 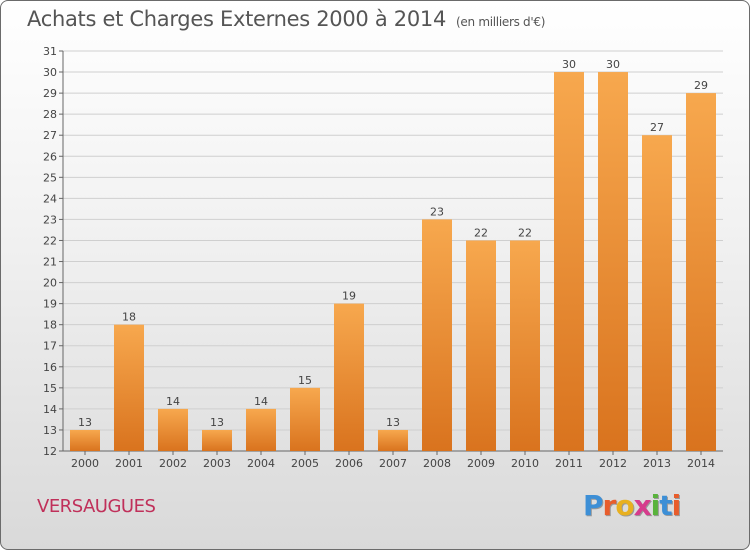 I want to click on x-tick-label: 2007, so click(x=393, y=463).